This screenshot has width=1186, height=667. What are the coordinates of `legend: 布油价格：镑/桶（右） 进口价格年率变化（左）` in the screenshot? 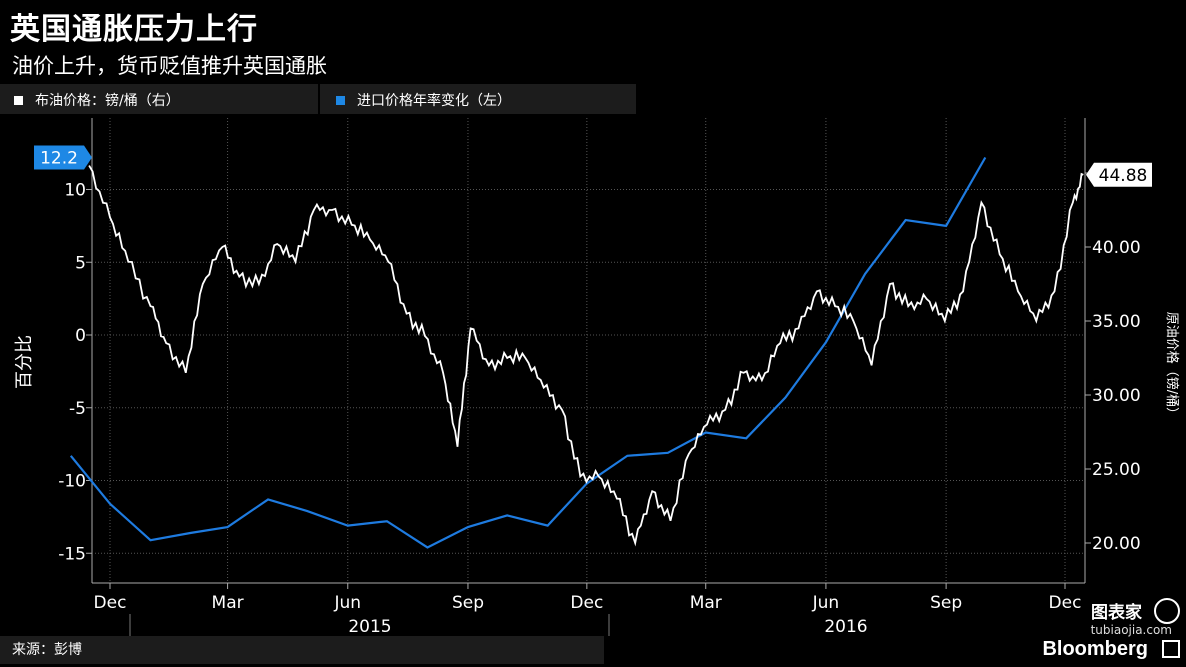 It's located at (318, 99).